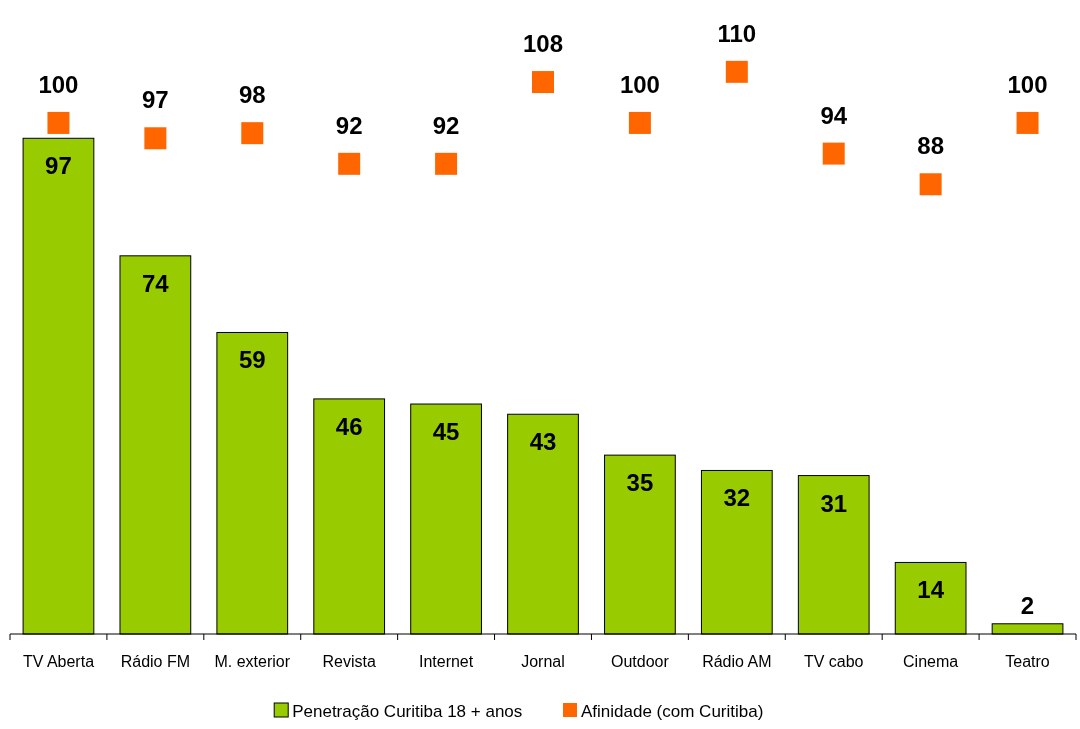  What do you see at coordinates (446, 661) in the screenshot?
I see `x-tick-label: Internet` at bounding box center [446, 661].